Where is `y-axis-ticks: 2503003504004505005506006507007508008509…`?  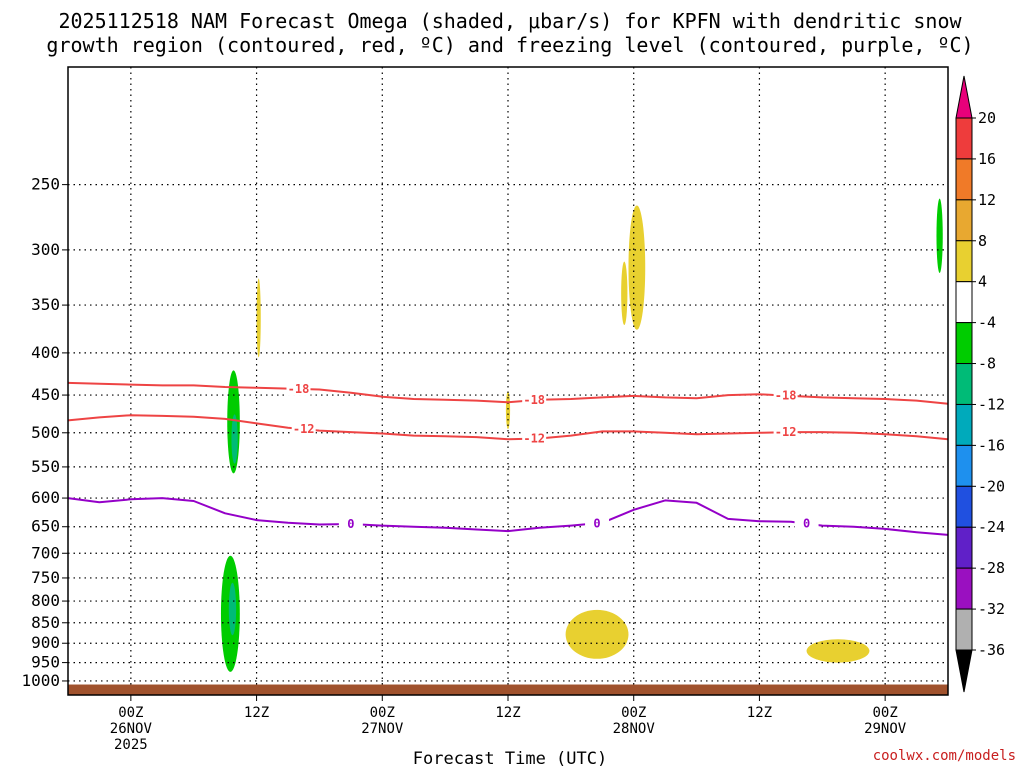 y-axis-ticks: 2503003504004505005506006507007508008509… is located at coordinates (44, 432).